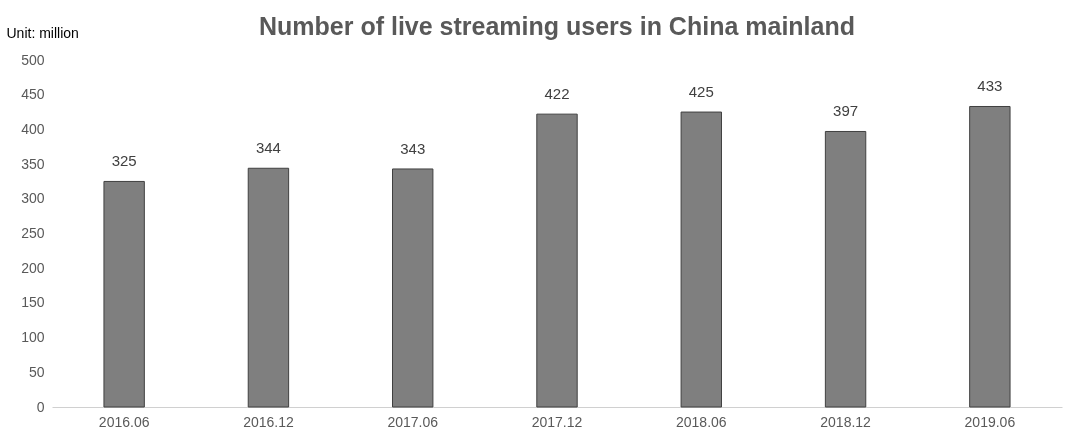  Describe the element at coordinates (268, 148) in the screenshot. I see `data-label: 344` at that location.